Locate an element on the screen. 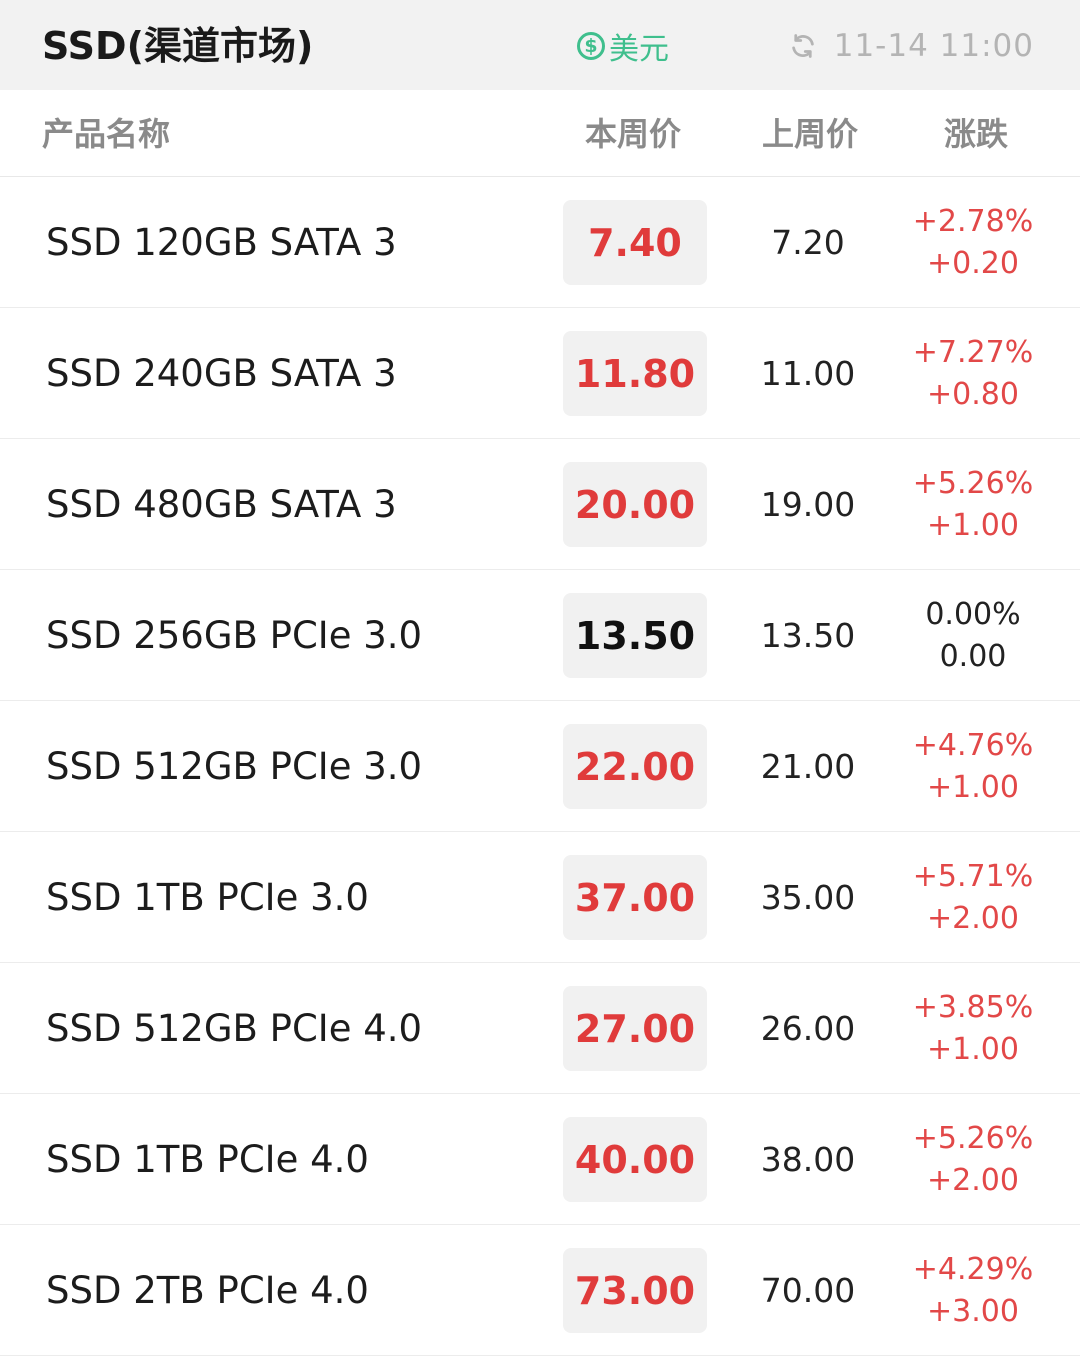  last-week-price: 26.00 is located at coordinates (808, 1028).